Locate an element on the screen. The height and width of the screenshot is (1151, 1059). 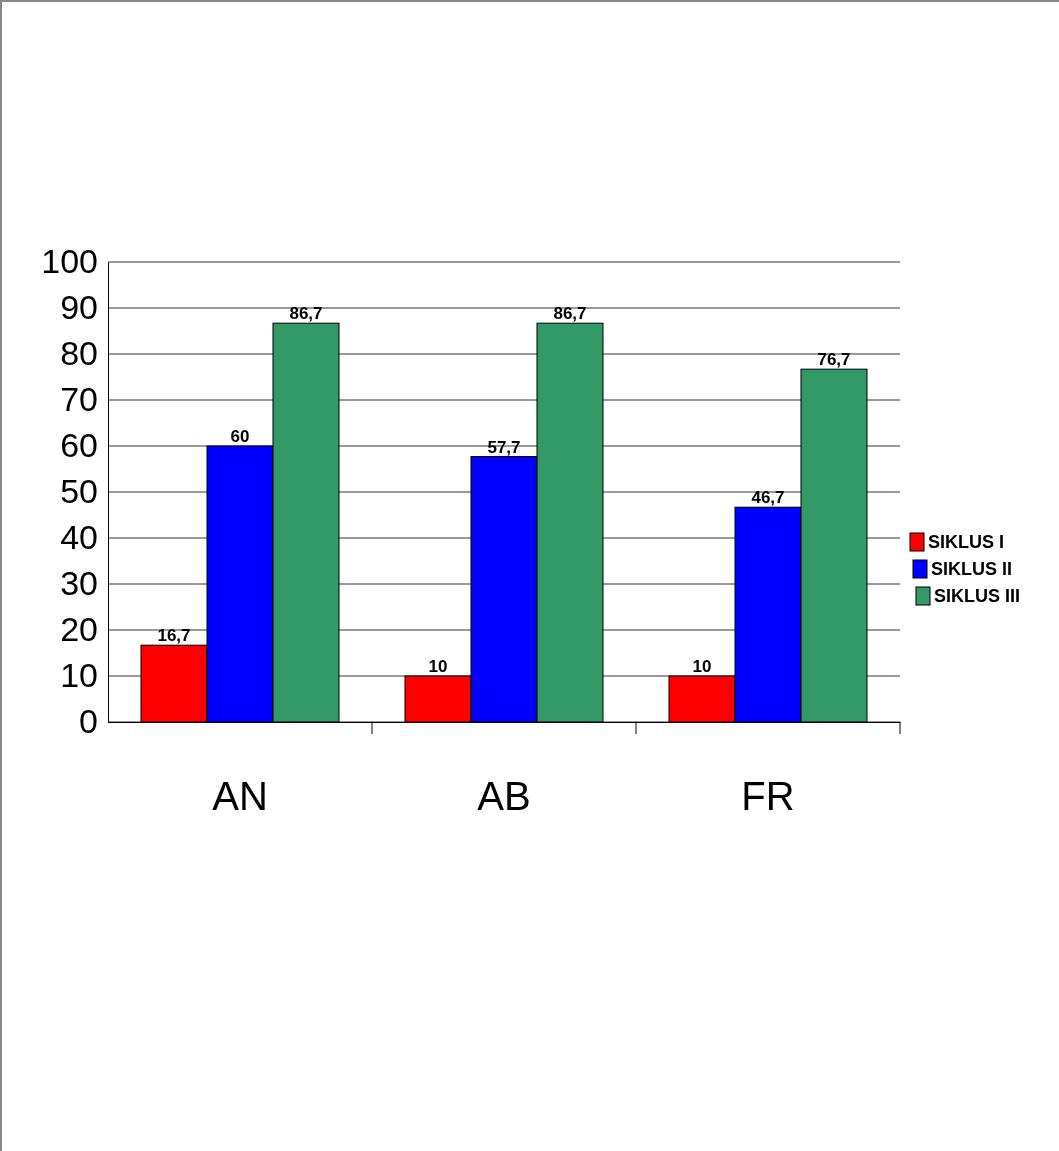
y-tick-label: 80 is located at coordinates (79, 353).